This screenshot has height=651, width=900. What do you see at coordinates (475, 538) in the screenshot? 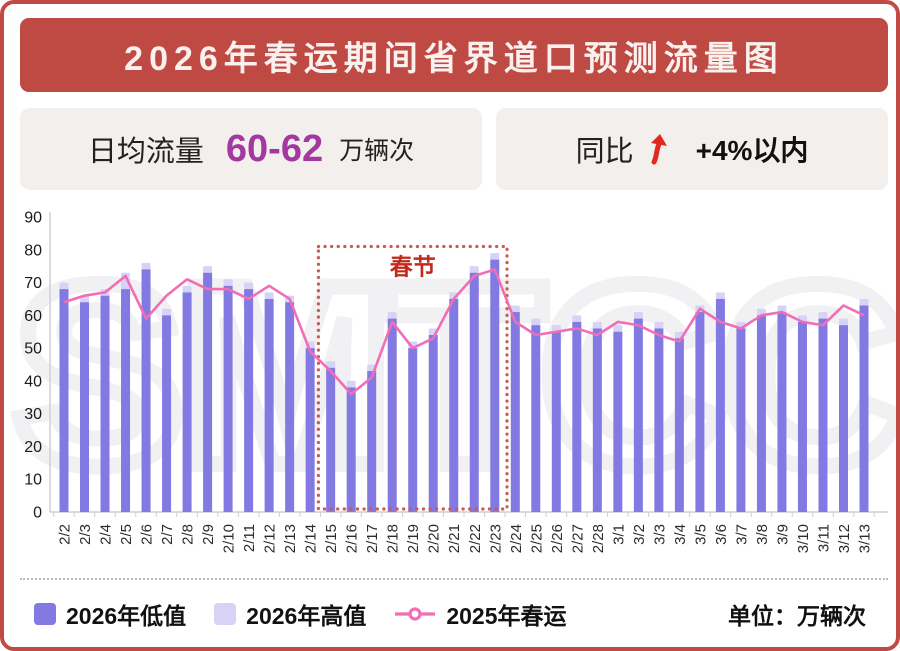
I see `svg-text: 2/22` at bounding box center [475, 538].